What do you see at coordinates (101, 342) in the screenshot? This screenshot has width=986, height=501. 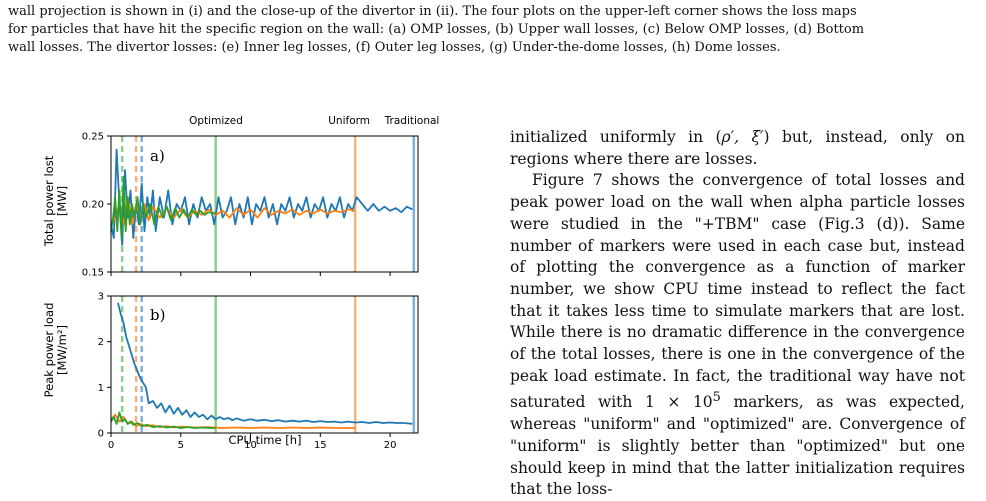 I see `panel-b-ytick-label: 2` at bounding box center [101, 342].